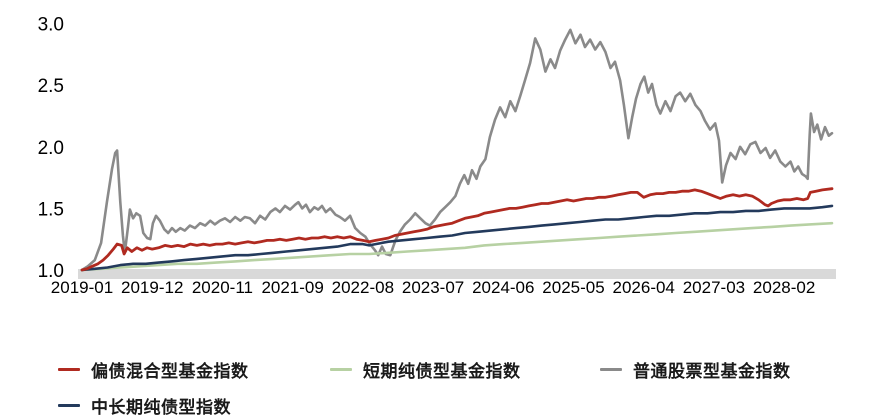  Describe the element at coordinates (363, 287) in the screenshot. I see `x-tick-label: 2022-08` at that location.